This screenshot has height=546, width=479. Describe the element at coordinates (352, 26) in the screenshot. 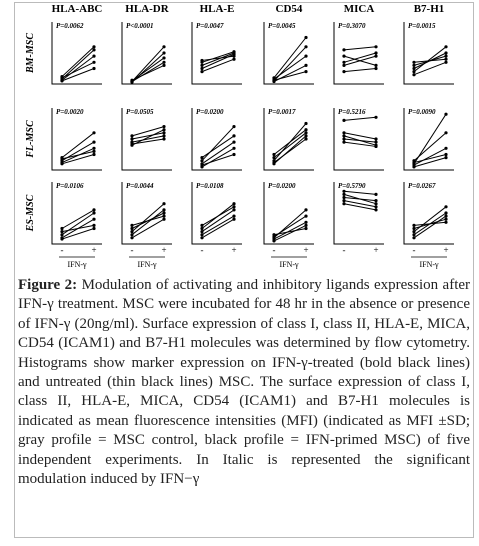

I see `p-value: P=0.3070` at that location.